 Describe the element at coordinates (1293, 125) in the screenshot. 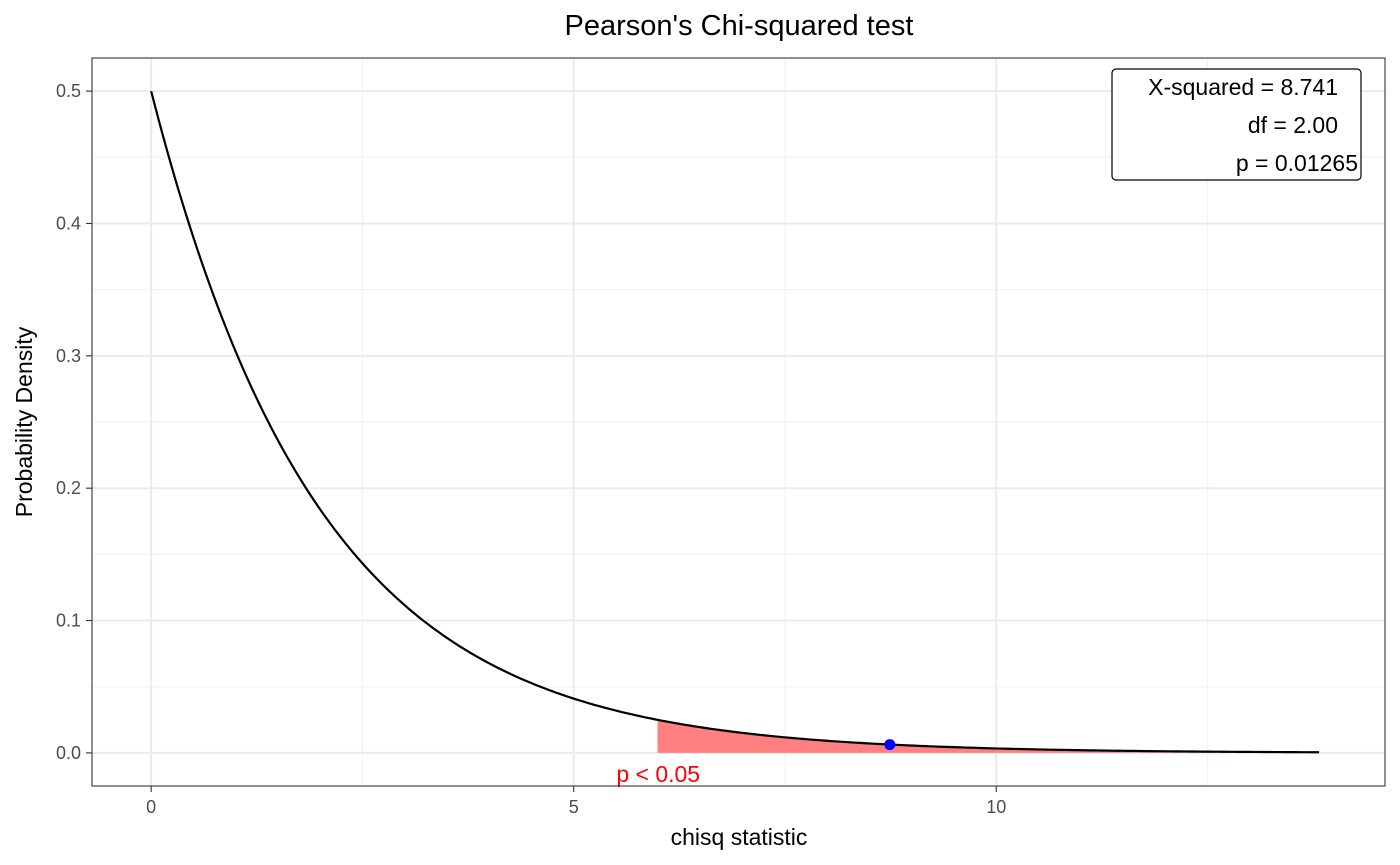

I see `stats-line-df: df = 2.00` at that location.